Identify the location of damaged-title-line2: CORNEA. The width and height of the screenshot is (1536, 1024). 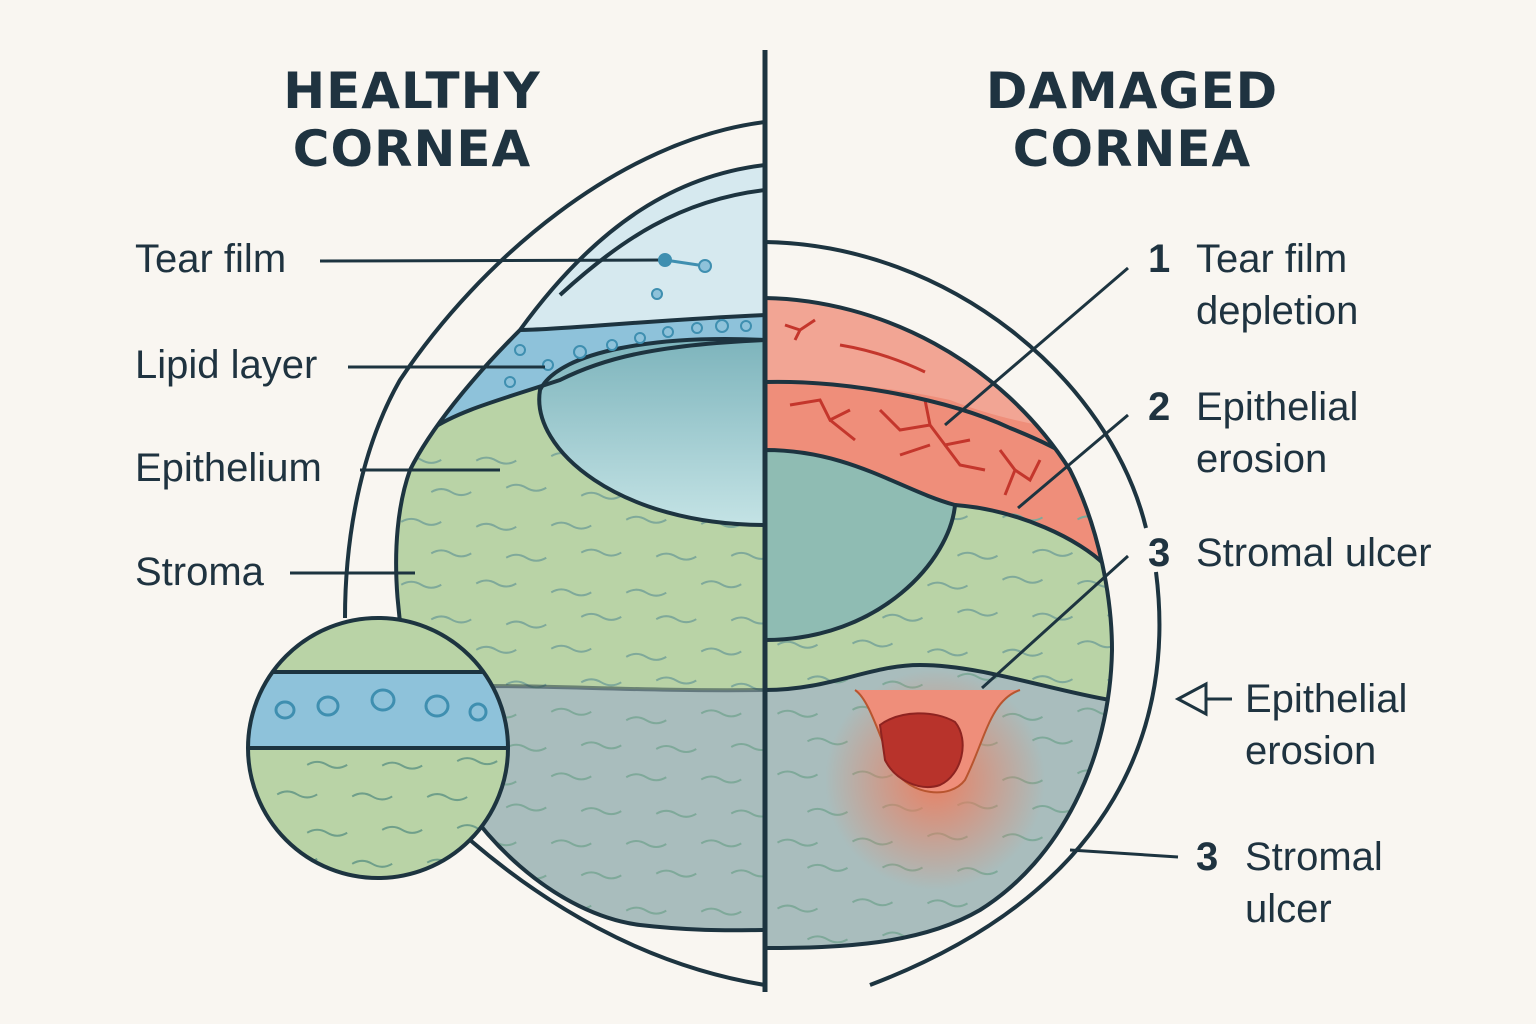
(1132, 149).